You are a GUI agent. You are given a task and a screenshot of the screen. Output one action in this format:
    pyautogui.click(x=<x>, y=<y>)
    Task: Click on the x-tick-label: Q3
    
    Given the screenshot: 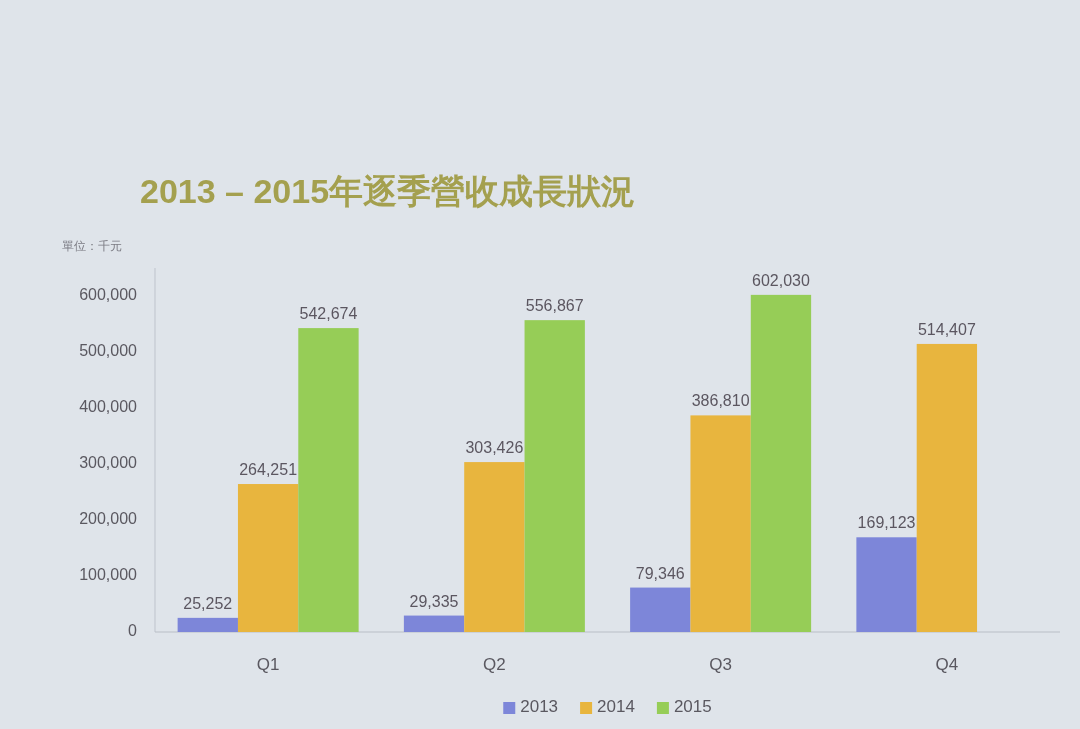 What is the action you would take?
    pyautogui.click(x=720, y=664)
    